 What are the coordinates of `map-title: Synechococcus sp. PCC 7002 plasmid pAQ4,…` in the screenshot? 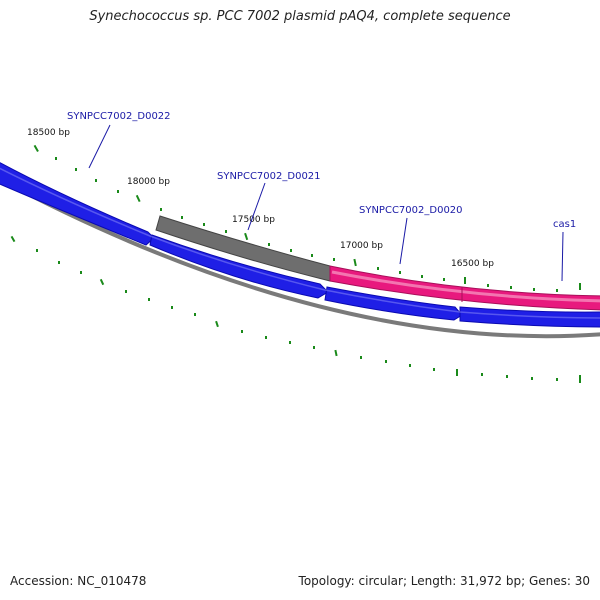 It's located at (300, 16).